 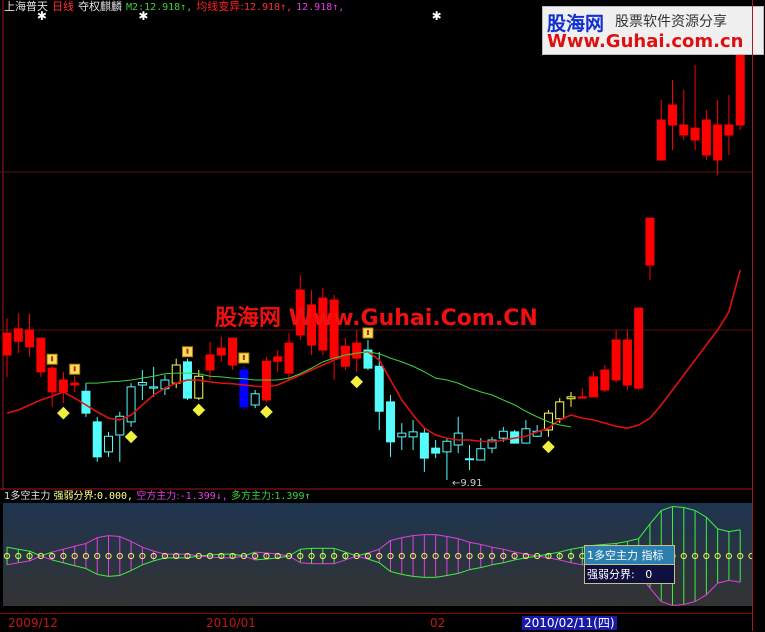 What do you see at coordinates (376, 318) in the screenshot?
I see `center-watermark: 股海网 Www.Guhai.Com.CN` at bounding box center [376, 318].